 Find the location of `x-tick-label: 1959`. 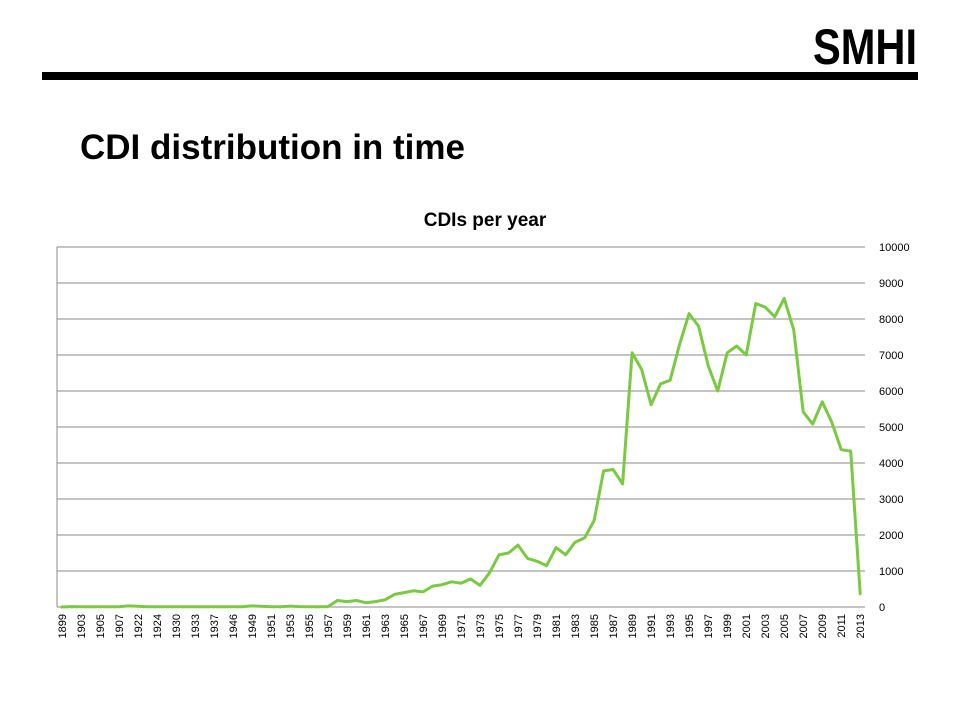

x-tick-label: 1959 is located at coordinates (348, 626).